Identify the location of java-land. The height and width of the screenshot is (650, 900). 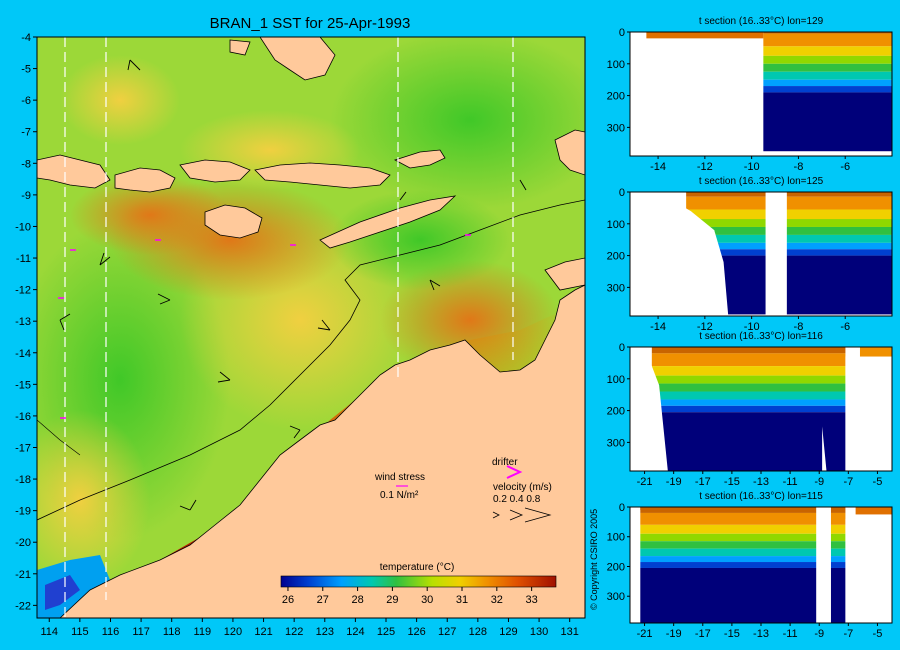
(74, 171).